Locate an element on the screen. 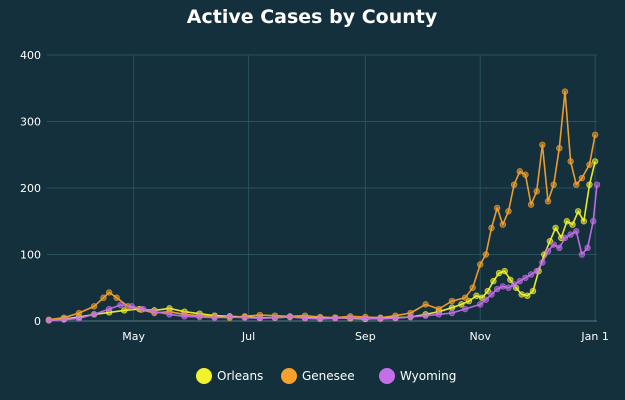  legend-item-genesee: Genesee is located at coordinates (318, 376).